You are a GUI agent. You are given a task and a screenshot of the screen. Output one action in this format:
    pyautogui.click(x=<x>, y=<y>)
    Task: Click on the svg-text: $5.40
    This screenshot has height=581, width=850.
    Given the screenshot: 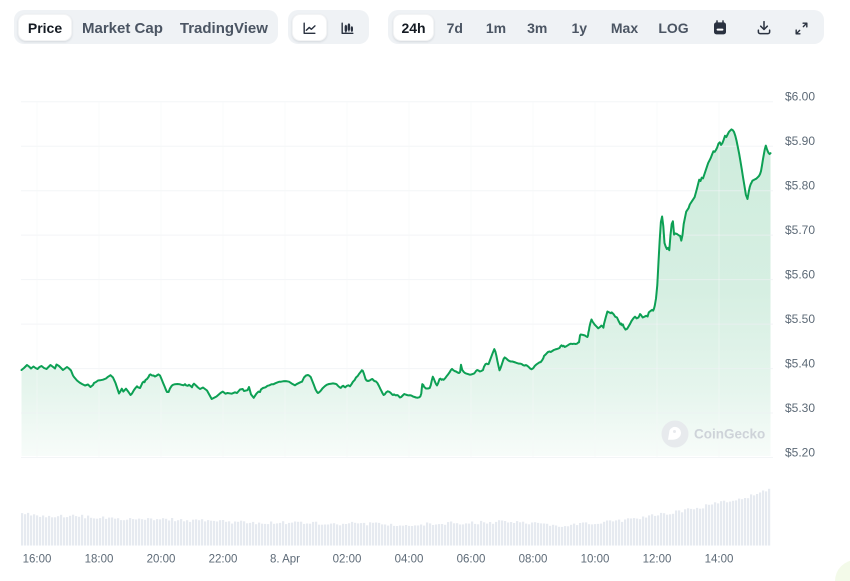 What is the action you would take?
    pyautogui.click(x=800, y=364)
    